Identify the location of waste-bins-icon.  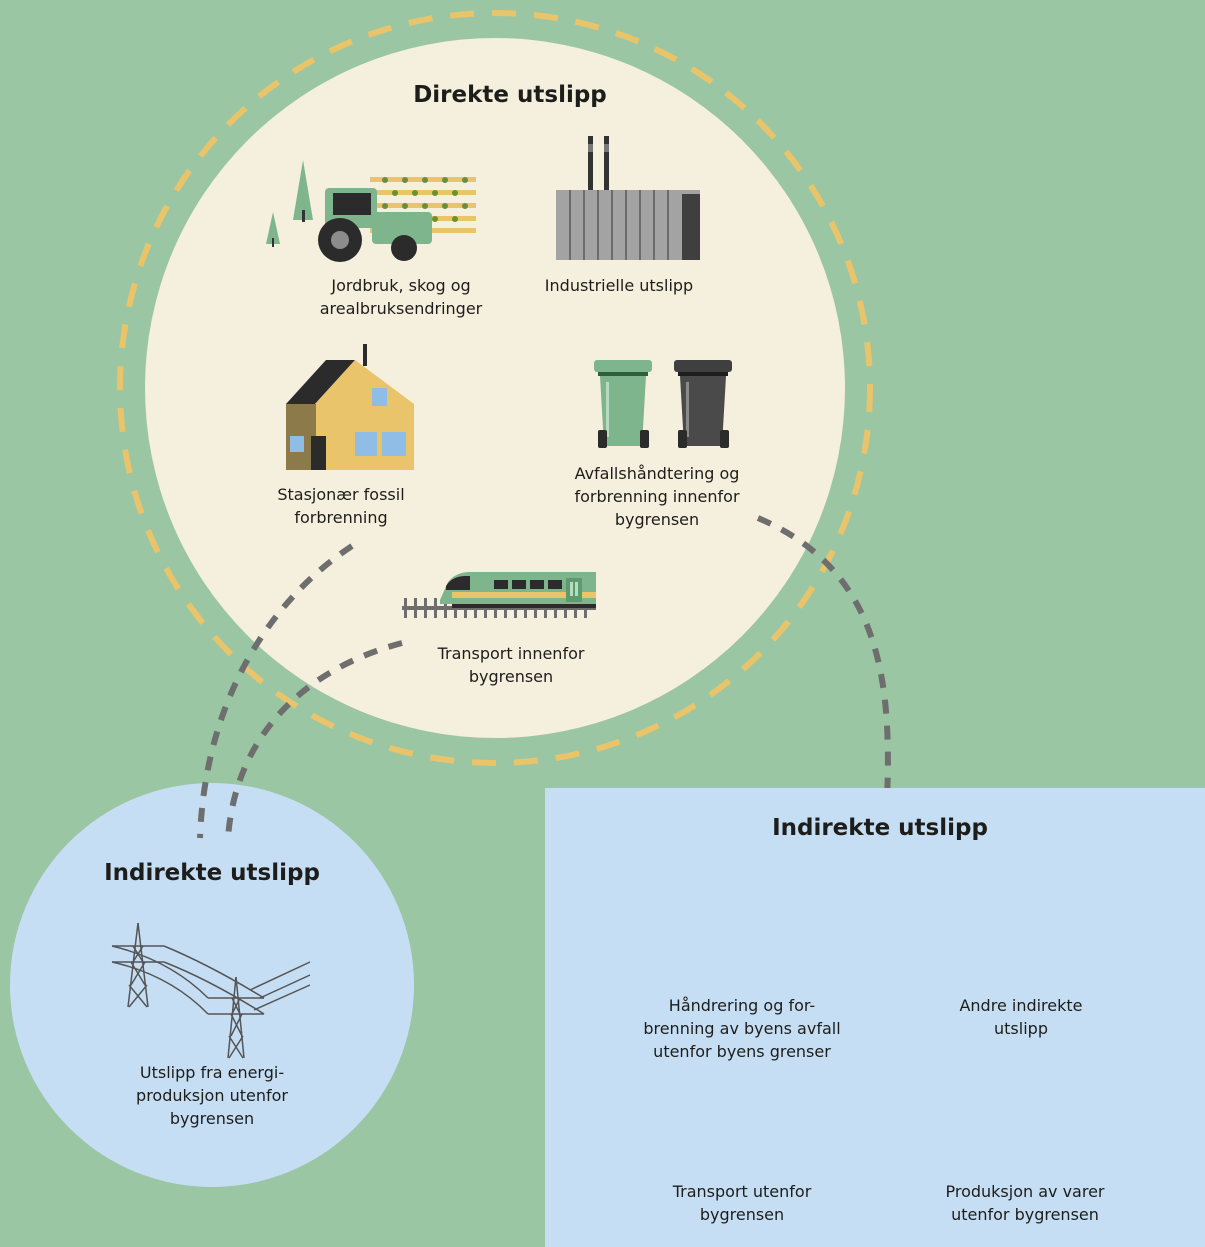
(663, 404).